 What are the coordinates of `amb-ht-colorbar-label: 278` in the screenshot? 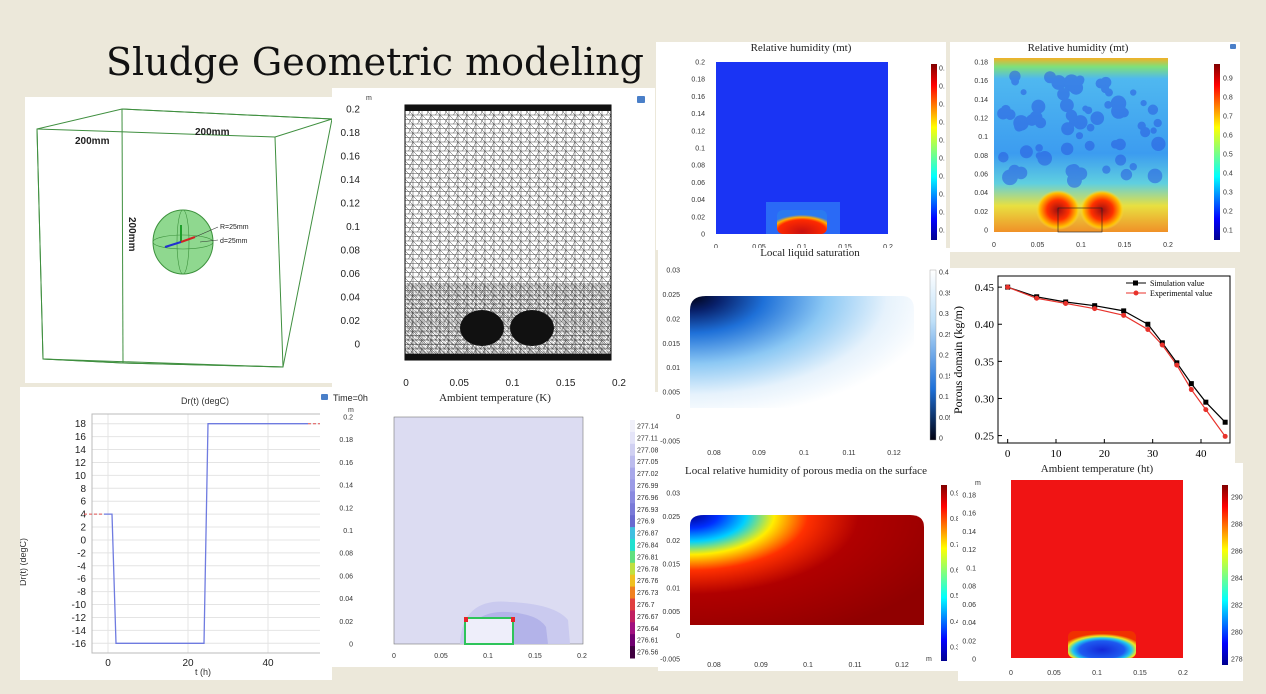 It's located at (1237, 660).